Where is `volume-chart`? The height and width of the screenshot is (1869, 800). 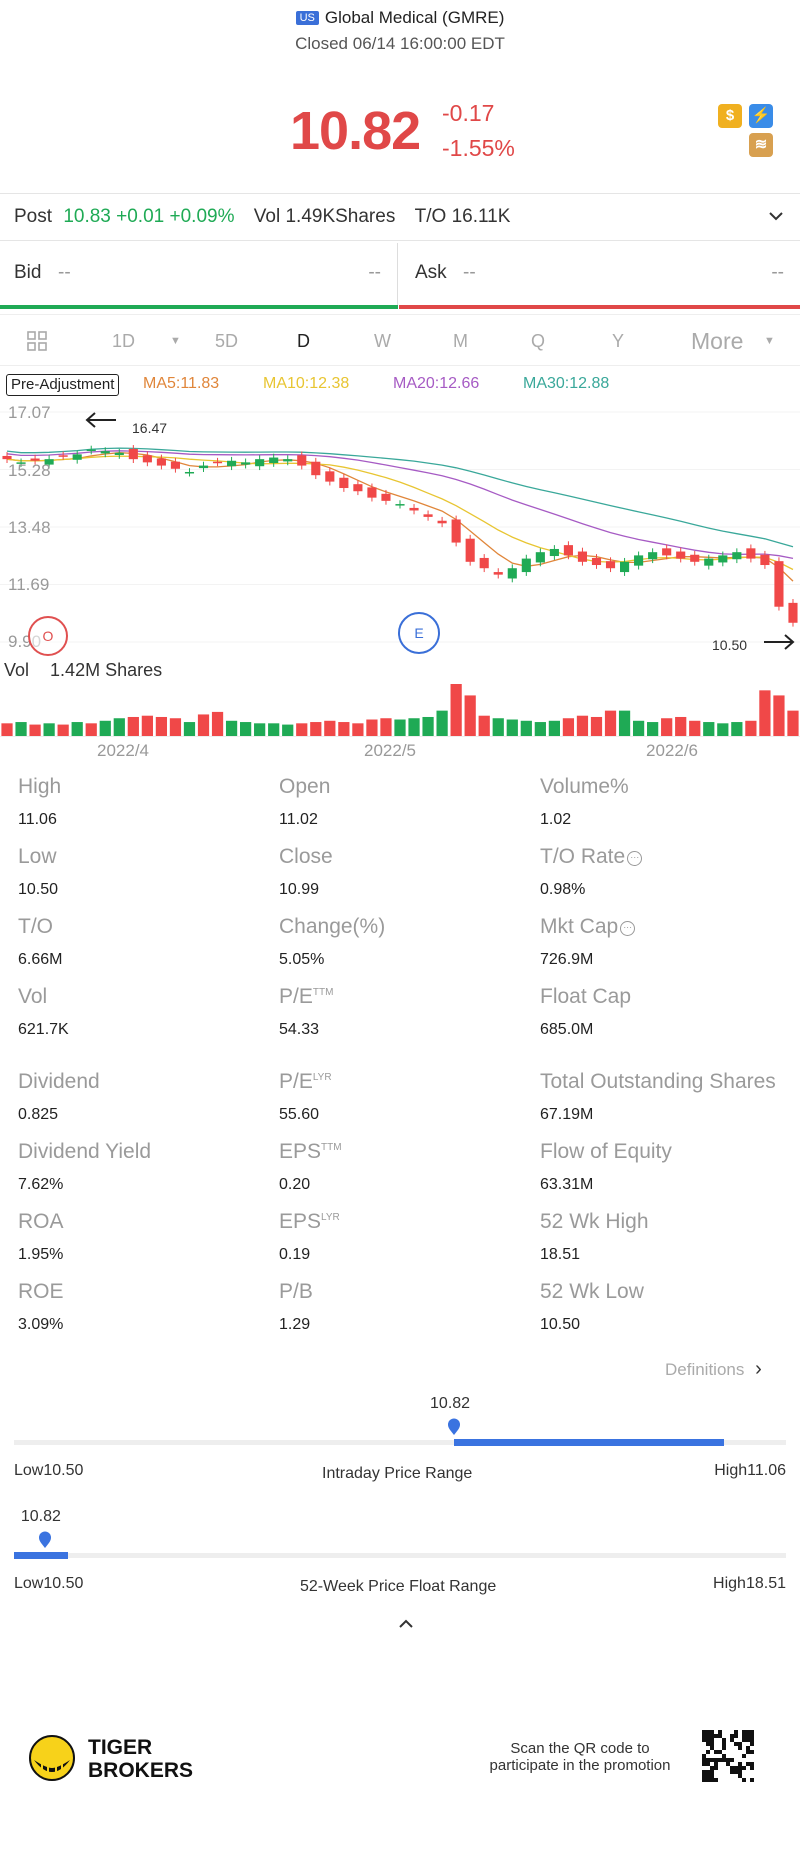 volume-chart is located at coordinates (400, 708).